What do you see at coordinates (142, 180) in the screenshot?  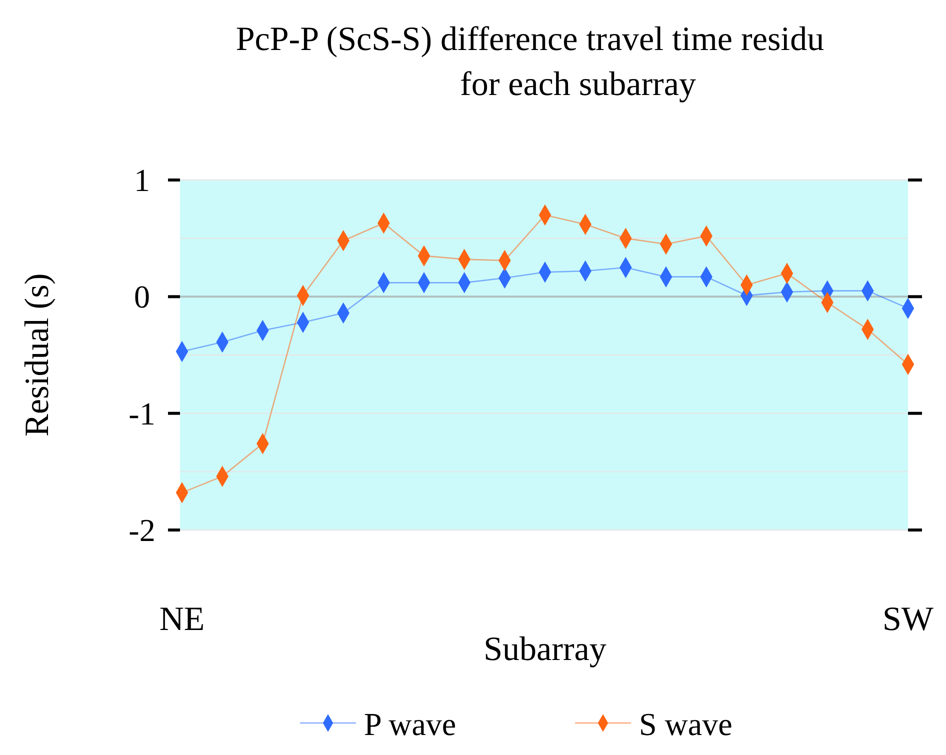 I see `y-tick-label: 1` at bounding box center [142, 180].